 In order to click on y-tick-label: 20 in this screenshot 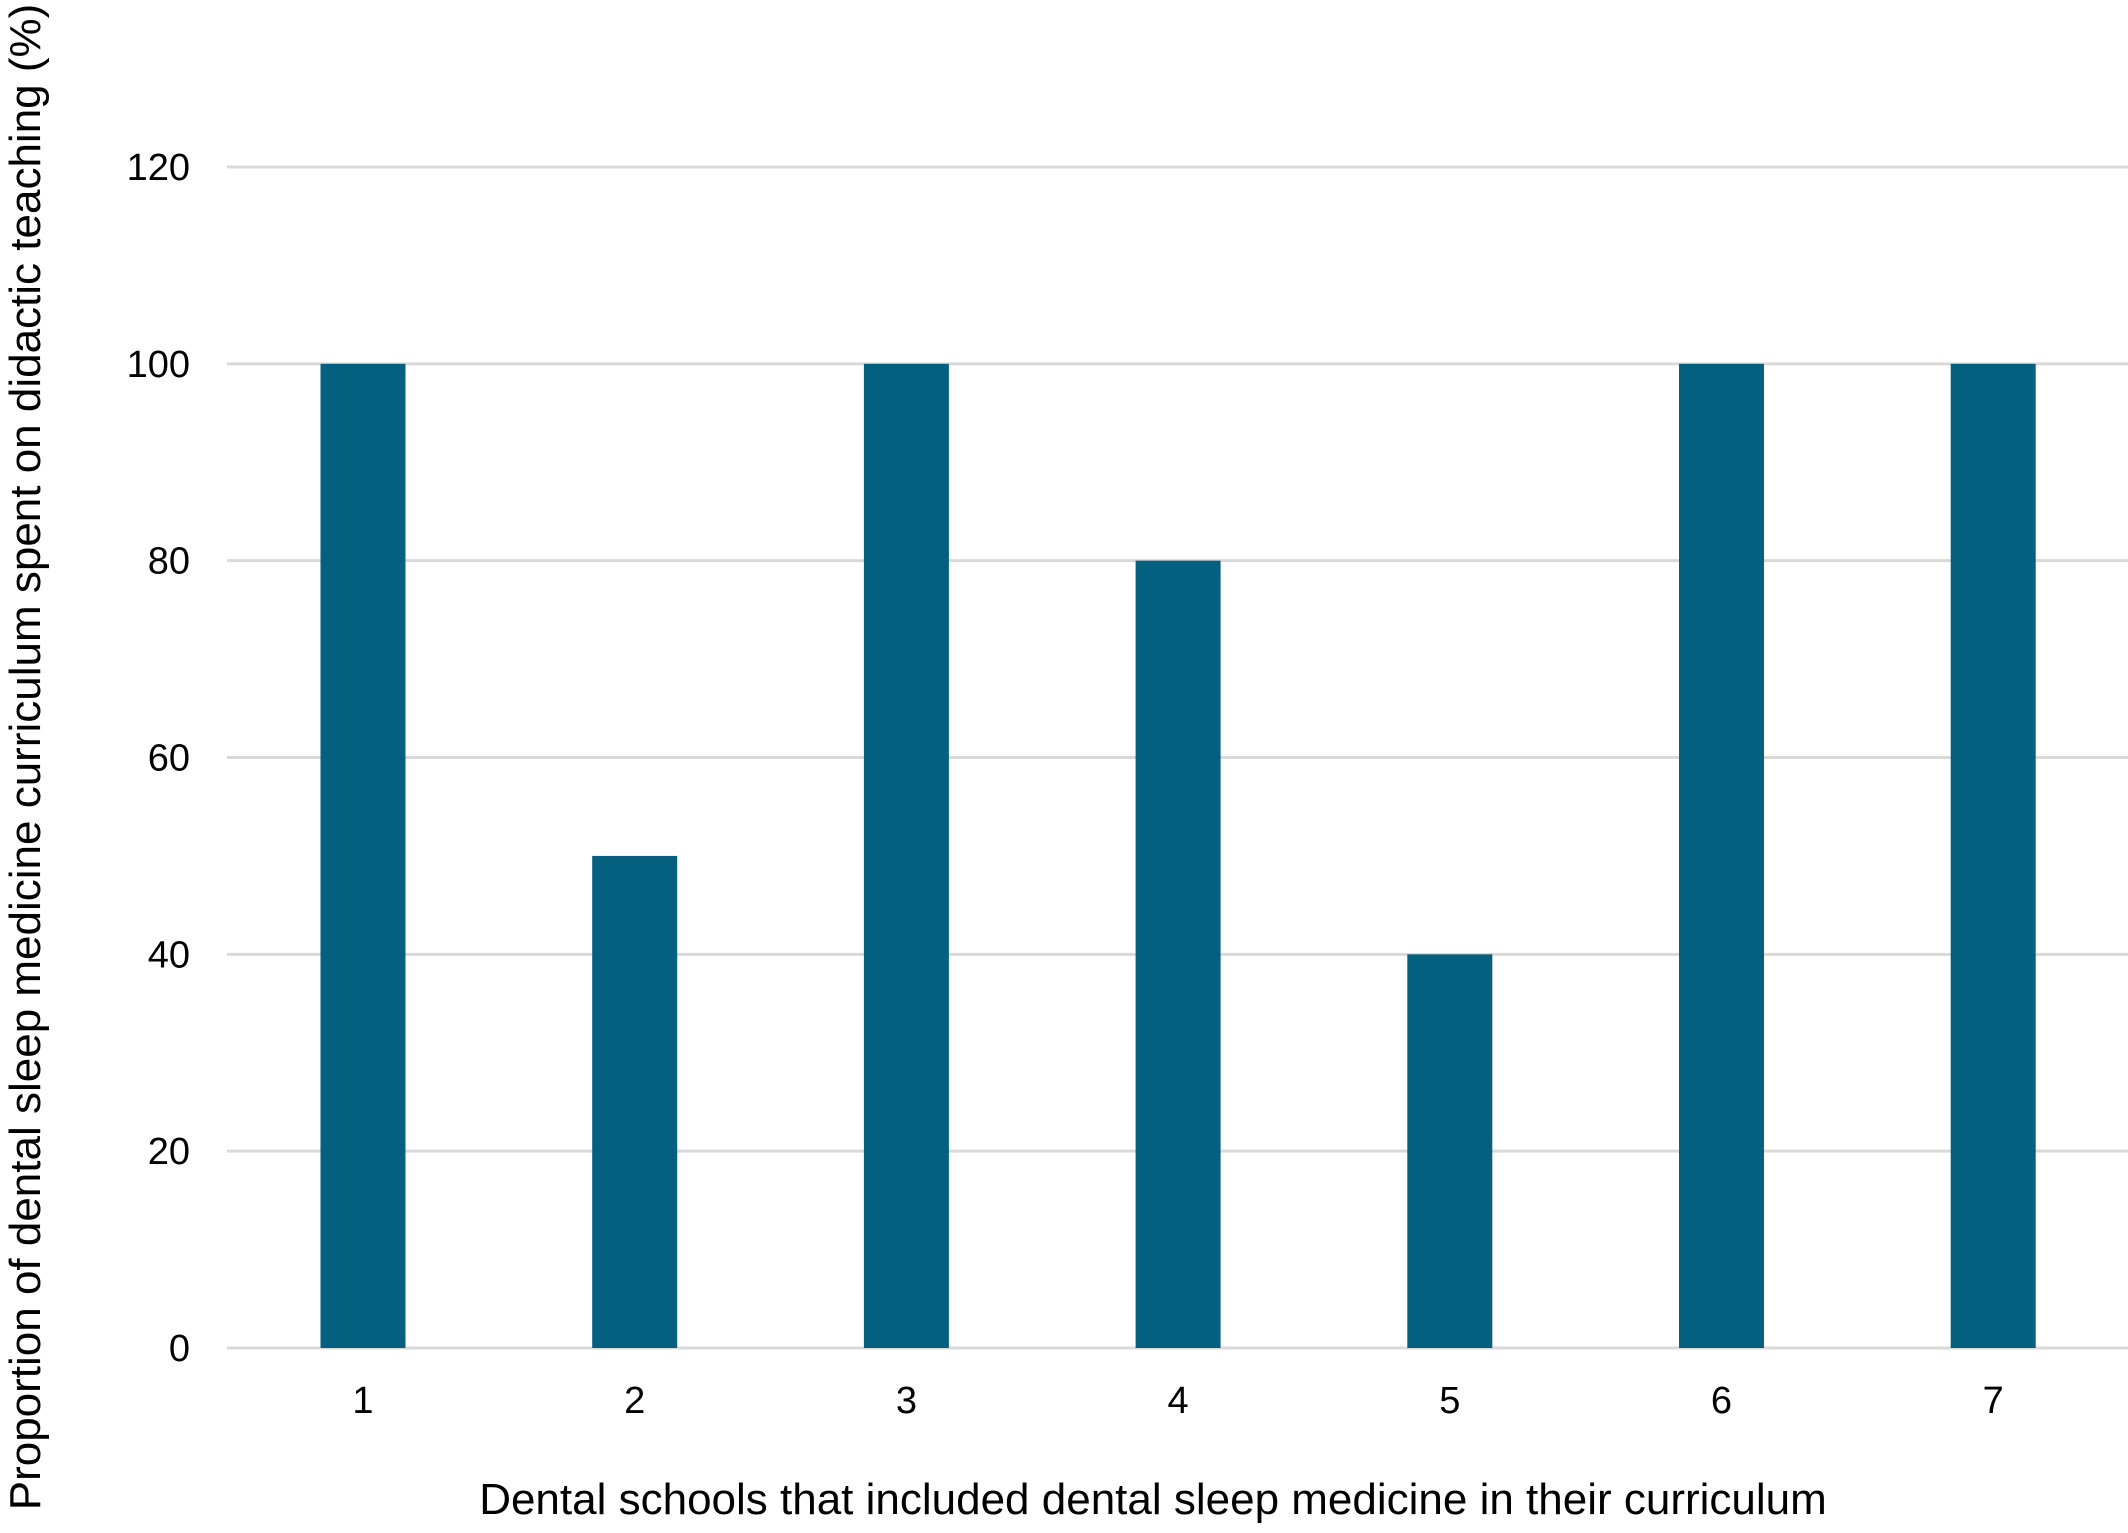, I will do `click(169, 1152)`.